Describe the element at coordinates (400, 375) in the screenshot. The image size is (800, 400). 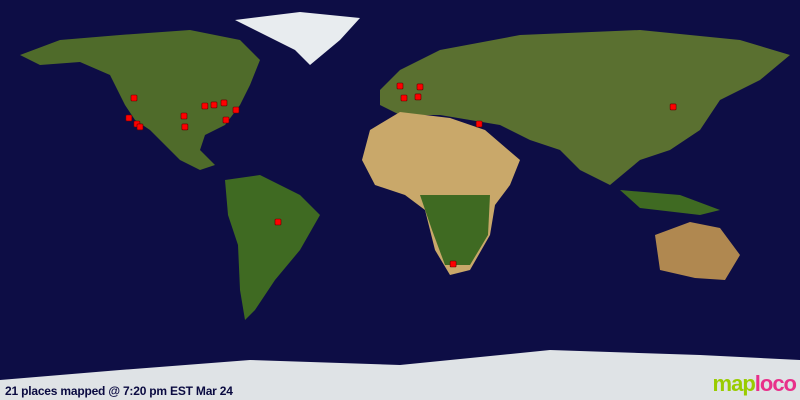
I see `antarctica` at that location.